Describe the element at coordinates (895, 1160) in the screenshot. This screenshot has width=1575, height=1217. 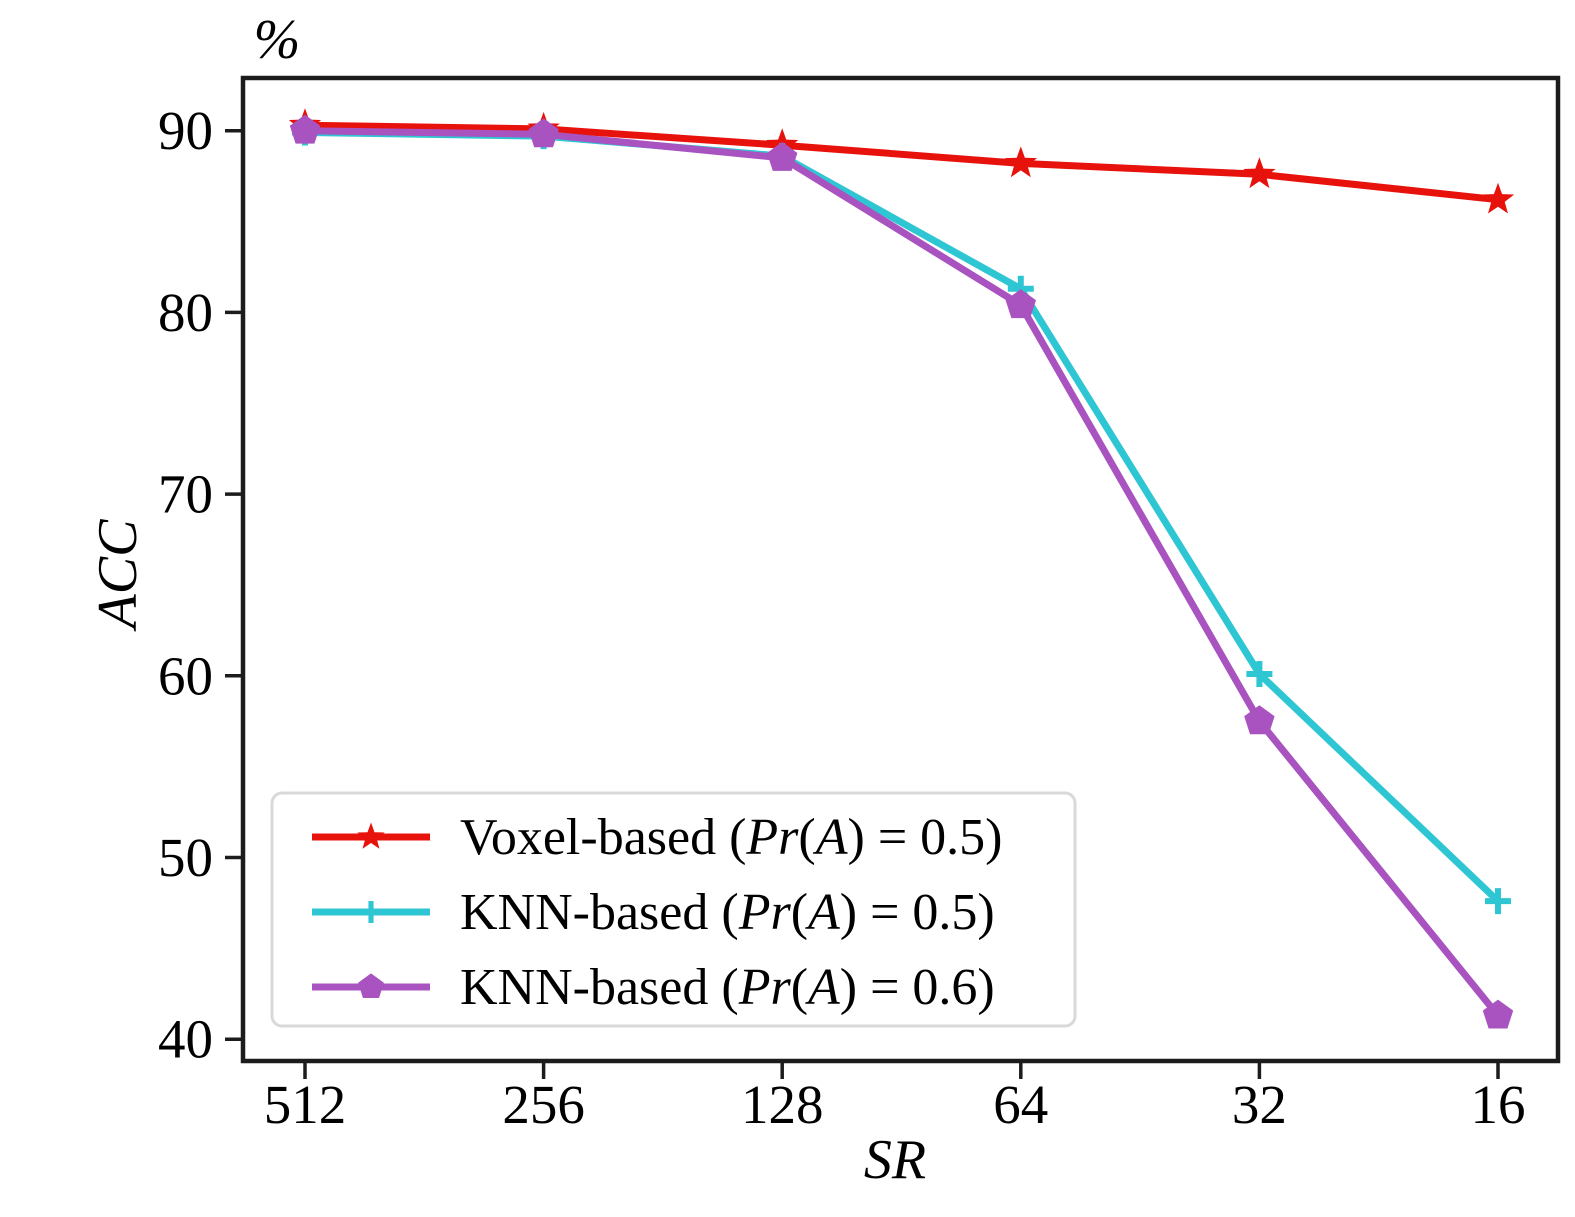
I see `x-axis-title: SR` at that location.